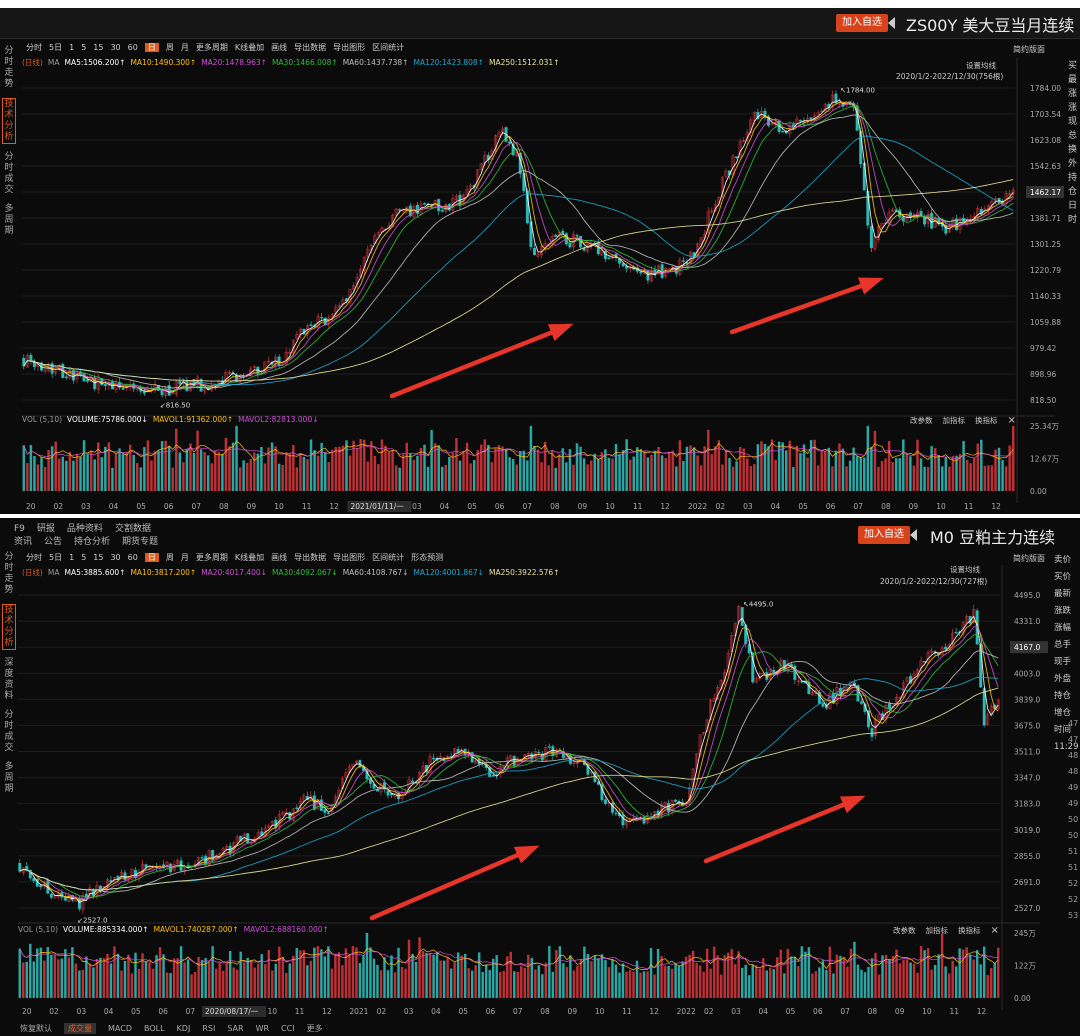 The width and height of the screenshot is (1080, 1036). What do you see at coordinates (19, 529) in the screenshot?
I see `nav-link: F9` at bounding box center [19, 529].